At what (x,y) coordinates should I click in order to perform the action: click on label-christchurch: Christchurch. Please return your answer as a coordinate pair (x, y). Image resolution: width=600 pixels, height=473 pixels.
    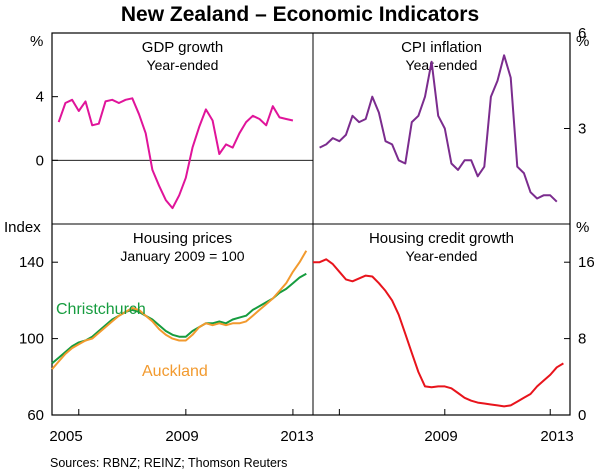
    Looking at the image, I should click on (101, 309).